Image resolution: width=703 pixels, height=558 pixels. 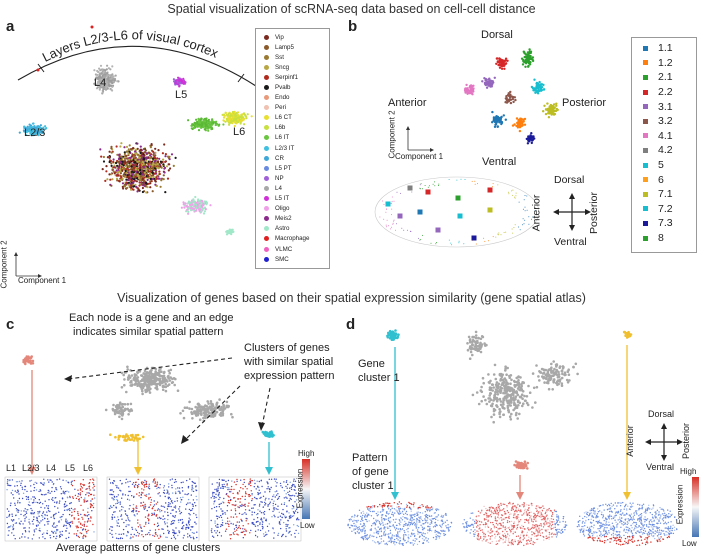 What do you see at coordinates (241, 78) in the screenshot?
I see `arc-tick-right` at bounding box center [241, 78].